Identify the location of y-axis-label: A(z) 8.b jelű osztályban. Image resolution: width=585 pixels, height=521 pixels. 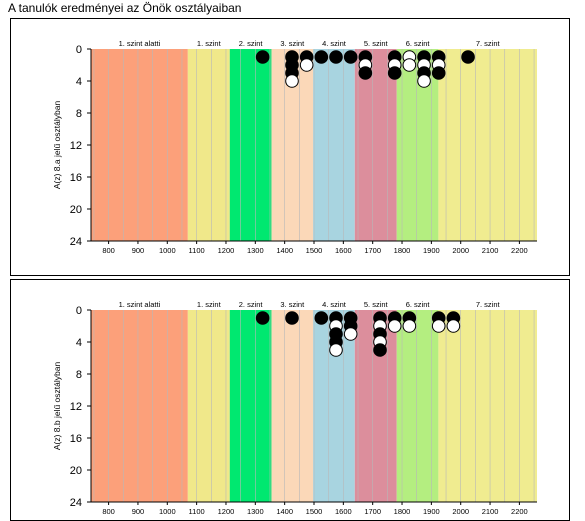
(57, 406).